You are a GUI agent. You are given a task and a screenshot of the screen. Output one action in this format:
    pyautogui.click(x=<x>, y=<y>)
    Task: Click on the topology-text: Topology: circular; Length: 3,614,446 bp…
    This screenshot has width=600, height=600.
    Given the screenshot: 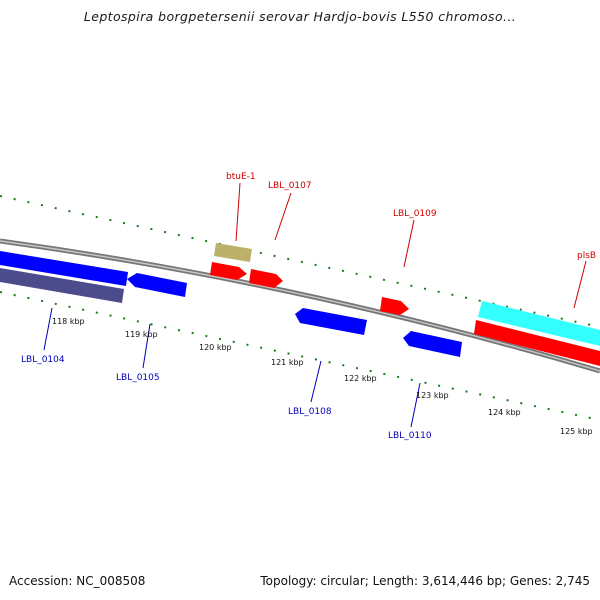 What is the action you would take?
    pyautogui.click(x=425, y=581)
    